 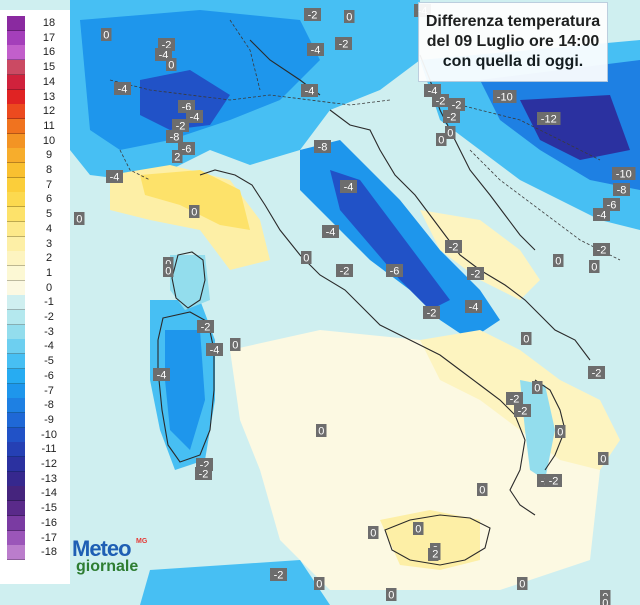 What do you see at coordinates (35, 141) in the screenshot?
I see `legend-row: 10` at bounding box center [35, 141].